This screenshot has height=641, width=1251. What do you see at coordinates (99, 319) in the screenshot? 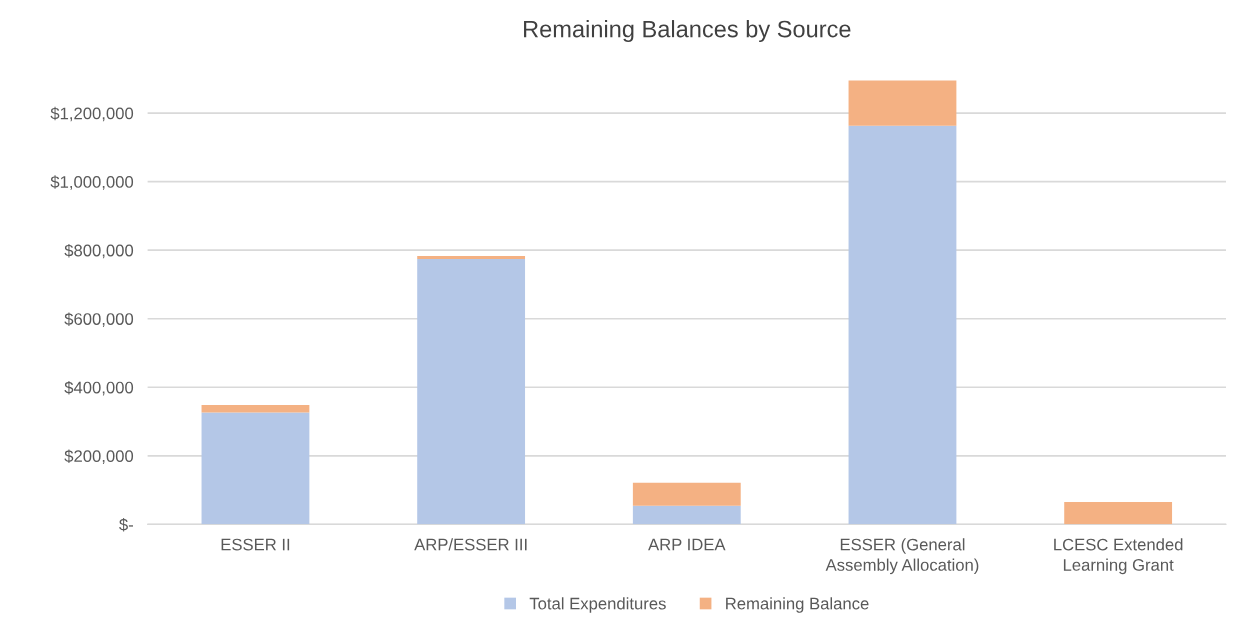
I see `y-tick-label: $600,000` at bounding box center [99, 319].